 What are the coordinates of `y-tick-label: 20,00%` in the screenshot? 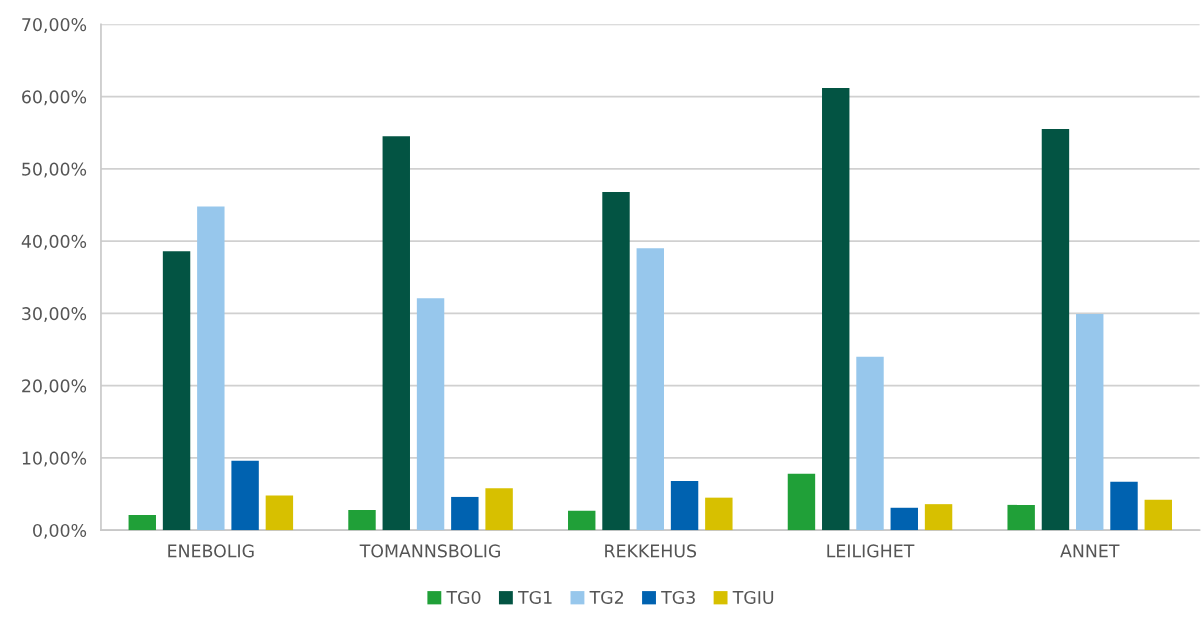 It's located at (54, 387).